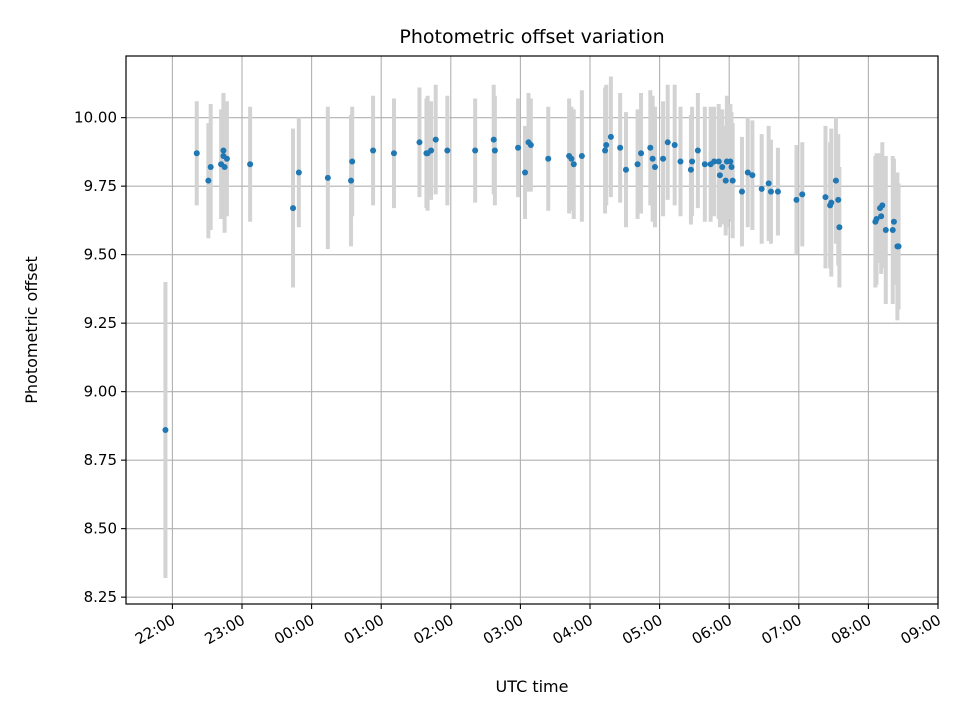 This screenshot has width=960, height=720. I want to click on y-tick-label: 9.00, so click(100, 392).